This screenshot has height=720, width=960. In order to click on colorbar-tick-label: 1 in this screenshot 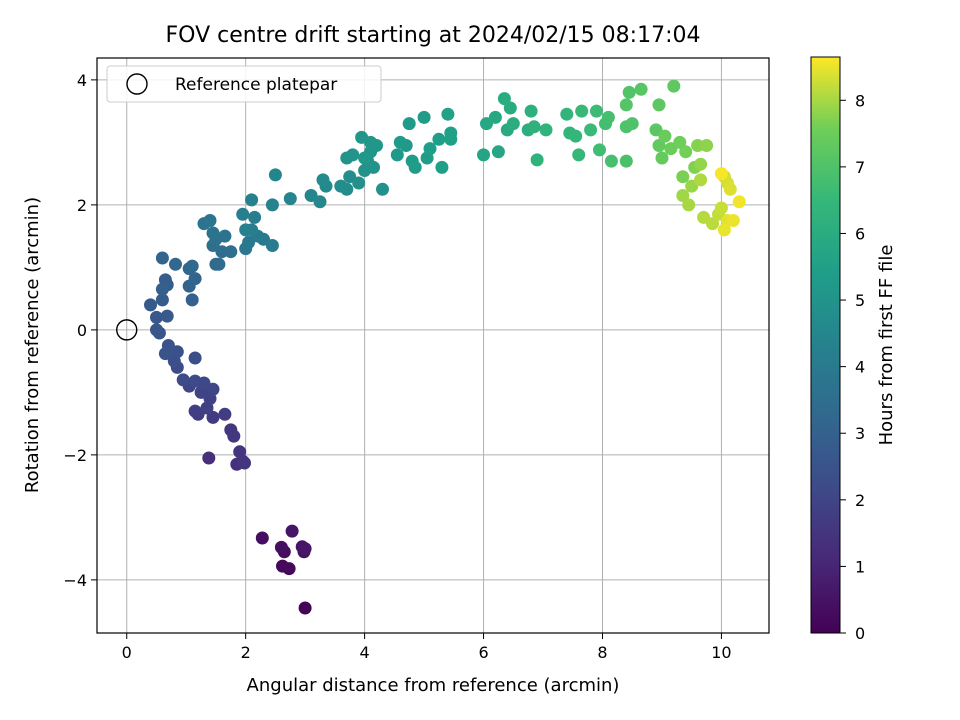, I will do `click(860, 566)`.